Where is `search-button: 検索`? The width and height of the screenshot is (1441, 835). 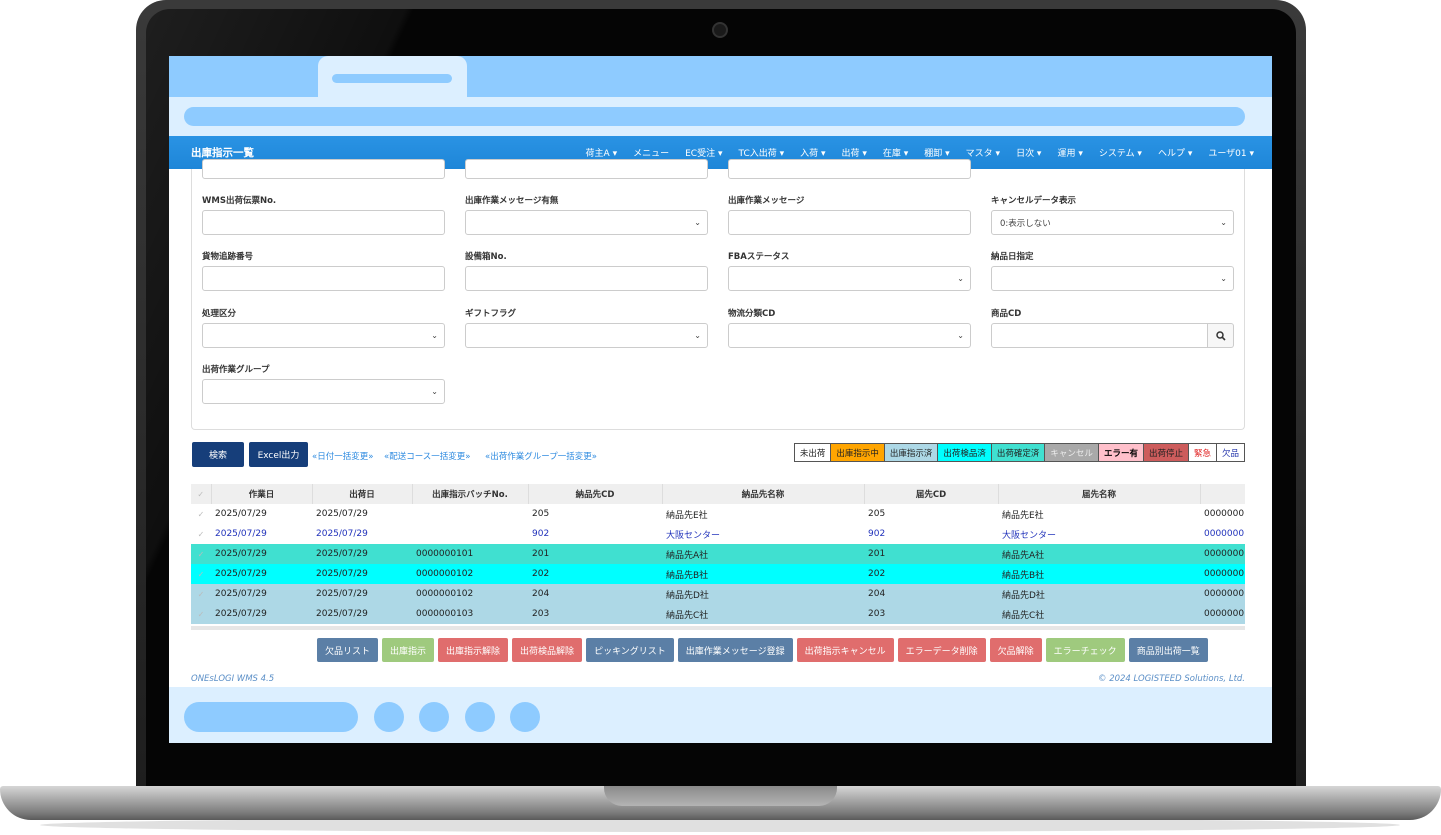
search-button: 検索 is located at coordinates (218, 454).